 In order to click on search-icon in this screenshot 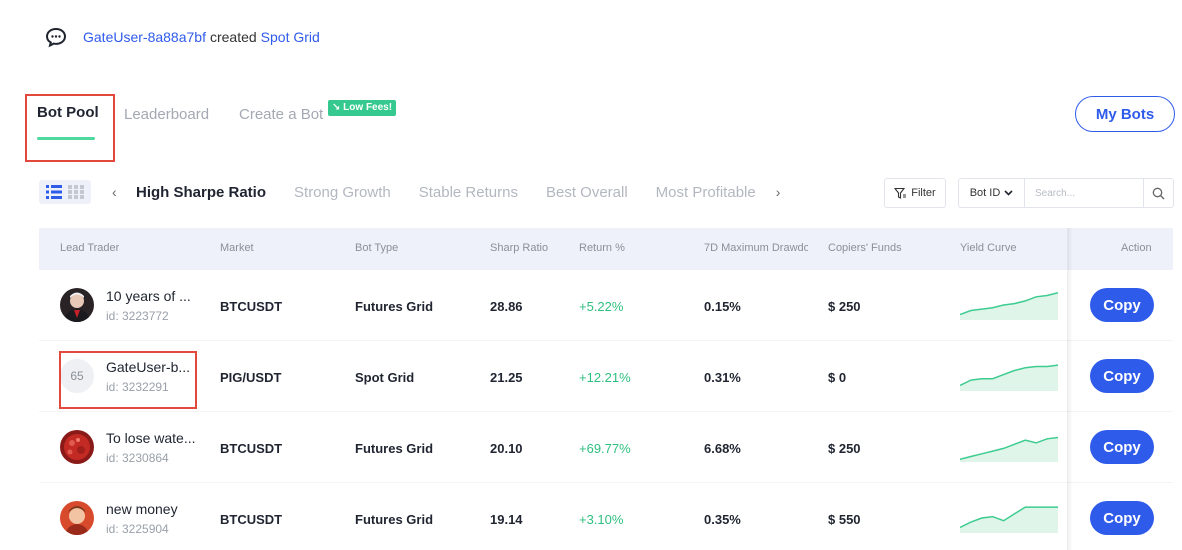, I will do `click(1158, 193)`.